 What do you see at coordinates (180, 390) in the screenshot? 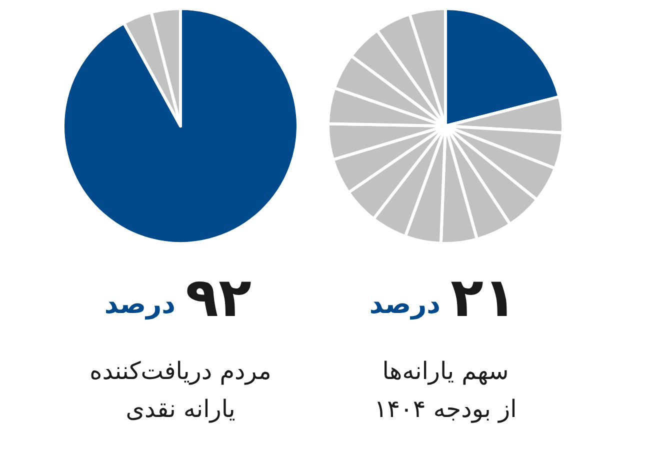
I see `text: مردم دریافت‌کننده یارانه نقدی` at bounding box center [180, 390].